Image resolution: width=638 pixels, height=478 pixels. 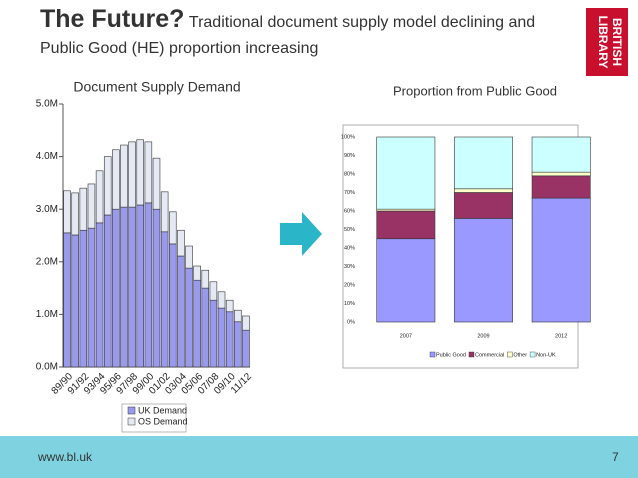 I want to click on y-tick-label: 90%, so click(x=349, y=156).